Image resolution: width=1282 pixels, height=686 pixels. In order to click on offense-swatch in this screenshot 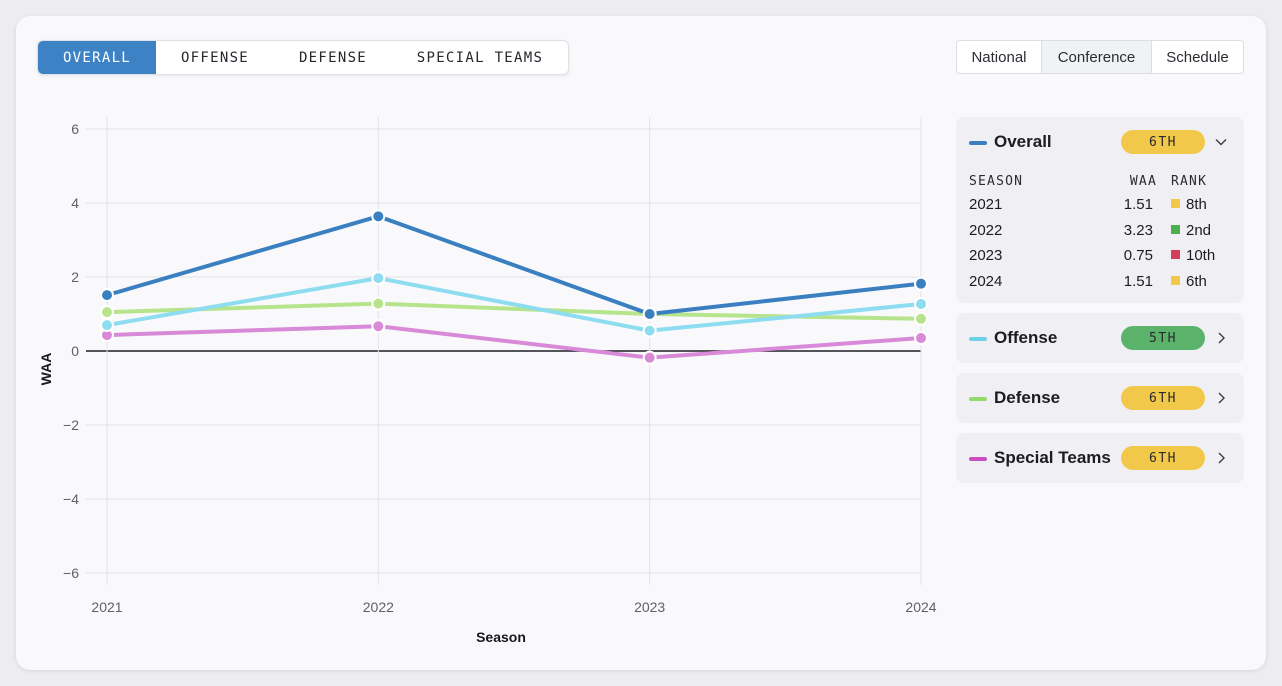, I will do `click(978, 339)`.